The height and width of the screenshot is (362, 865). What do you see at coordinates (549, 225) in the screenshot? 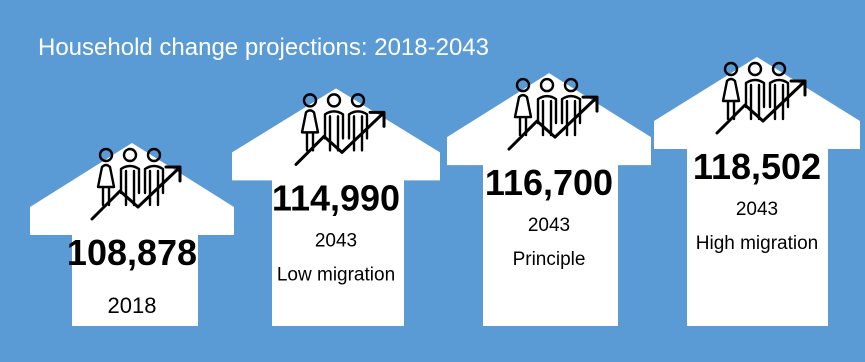
I see `year-label-2: 2043` at bounding box center [549, 225].